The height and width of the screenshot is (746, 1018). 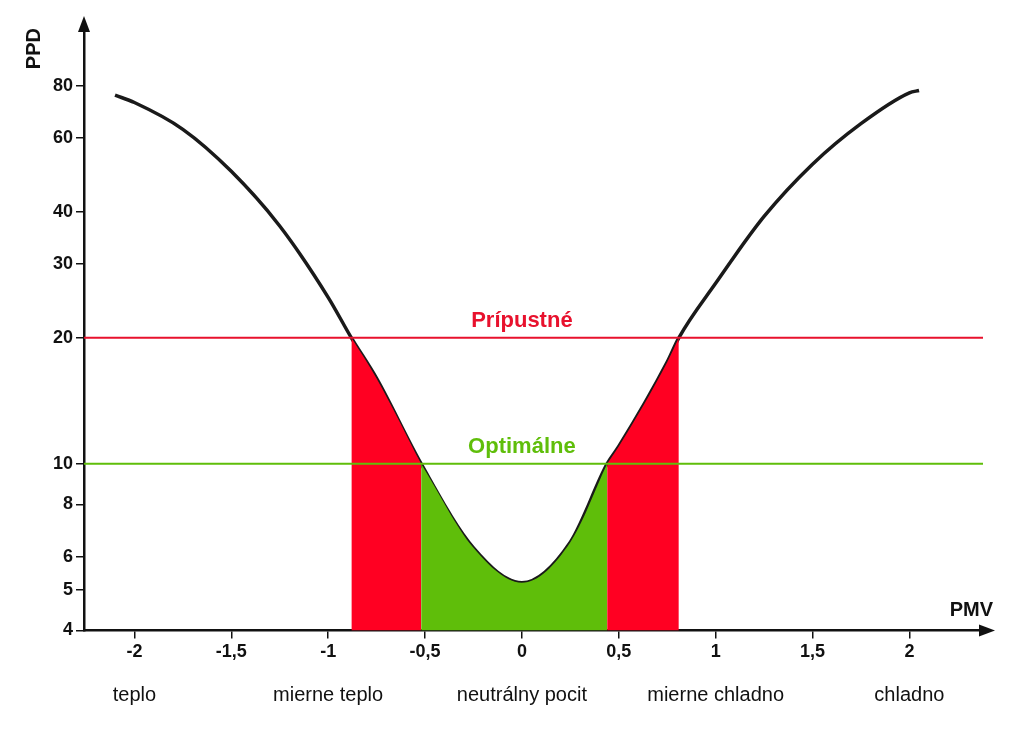 What do you see at coordinates (63, 210) in the screenshot?
I see `y-tick-label: 40` at bounding box center [63, 210].